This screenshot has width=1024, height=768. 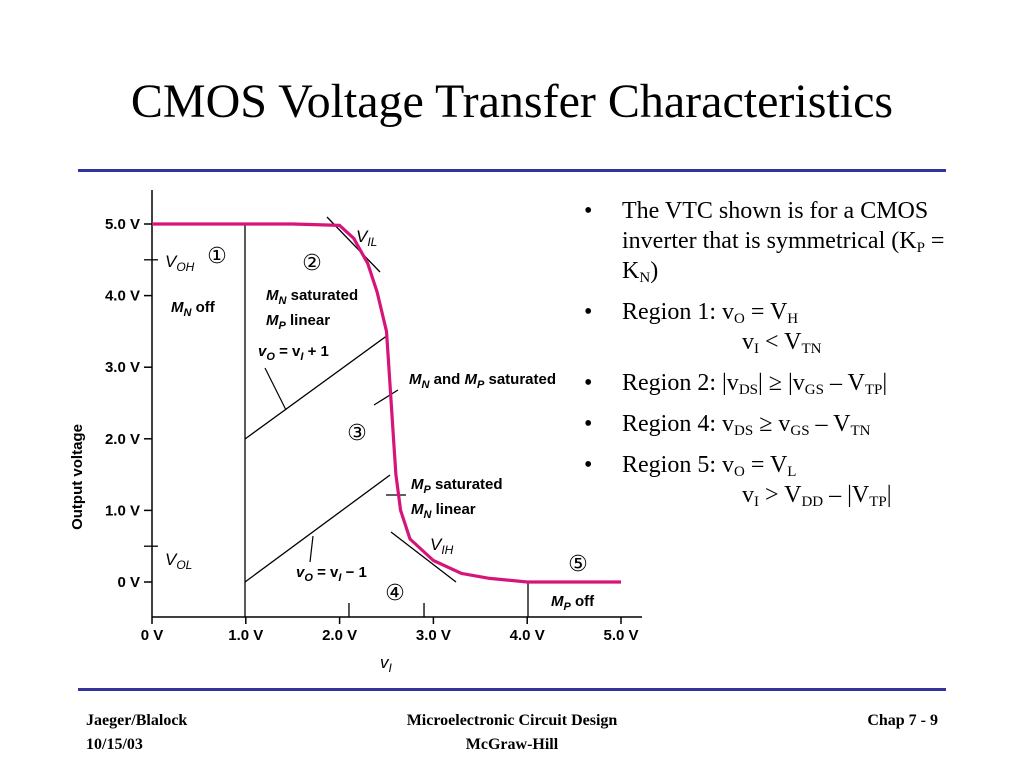 What do you see at coordinates (178, 561) in the screenshot?
I see `vol-label: VOL` at bounding box center [178, 561].